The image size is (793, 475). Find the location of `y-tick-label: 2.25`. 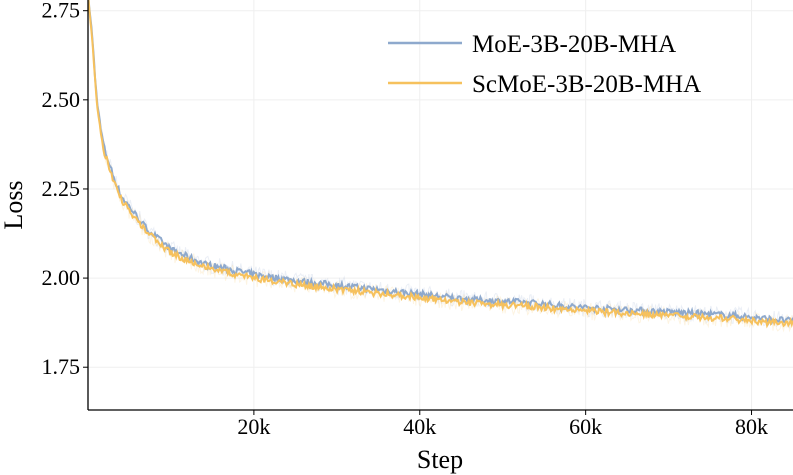

y-tick-label: 2.25 is located at coordinates (61, 188).